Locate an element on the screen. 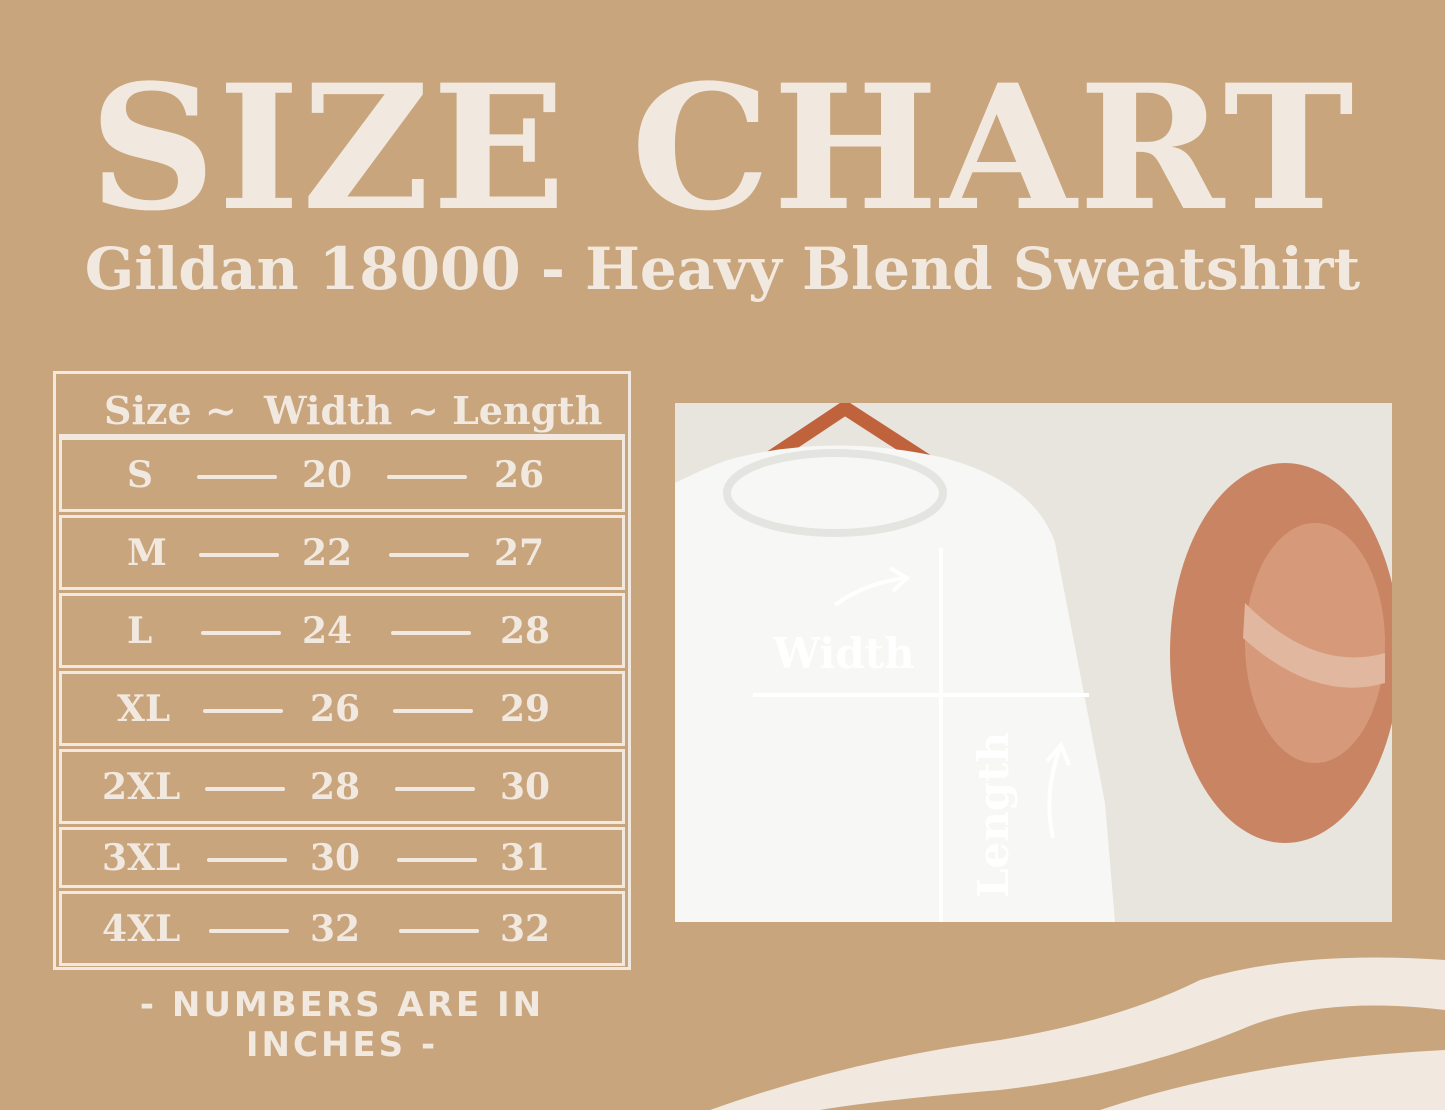 Image resolution: width=1445 pixels, height=1110 pixels. size-cell: 4XL is located at coordinates (141, 928).